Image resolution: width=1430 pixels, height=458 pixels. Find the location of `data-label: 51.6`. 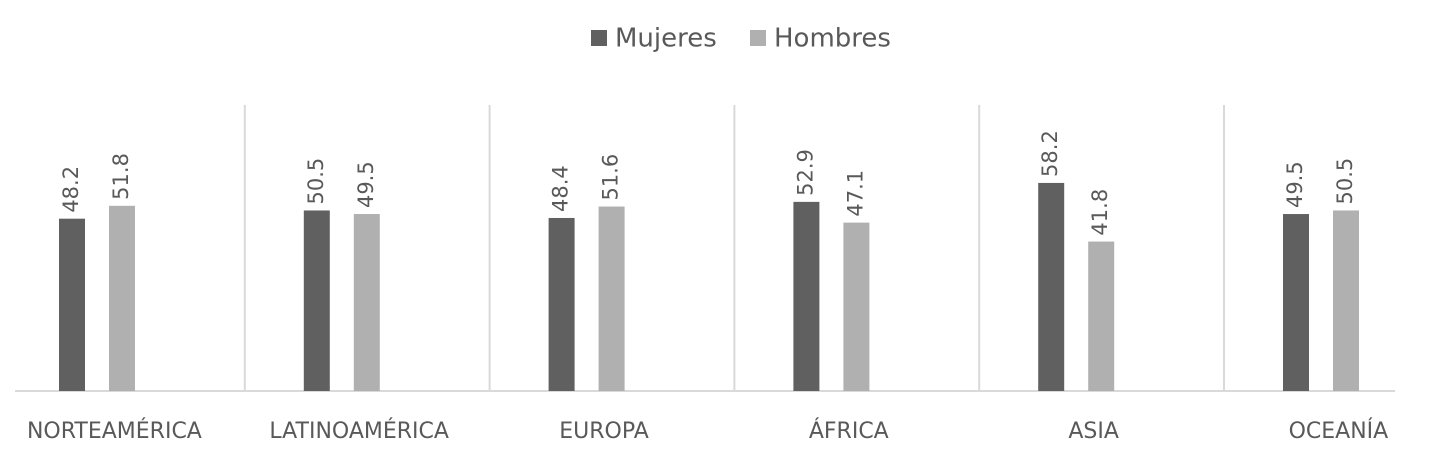

data-label: 51.6 is located at coordinates (611, 177).